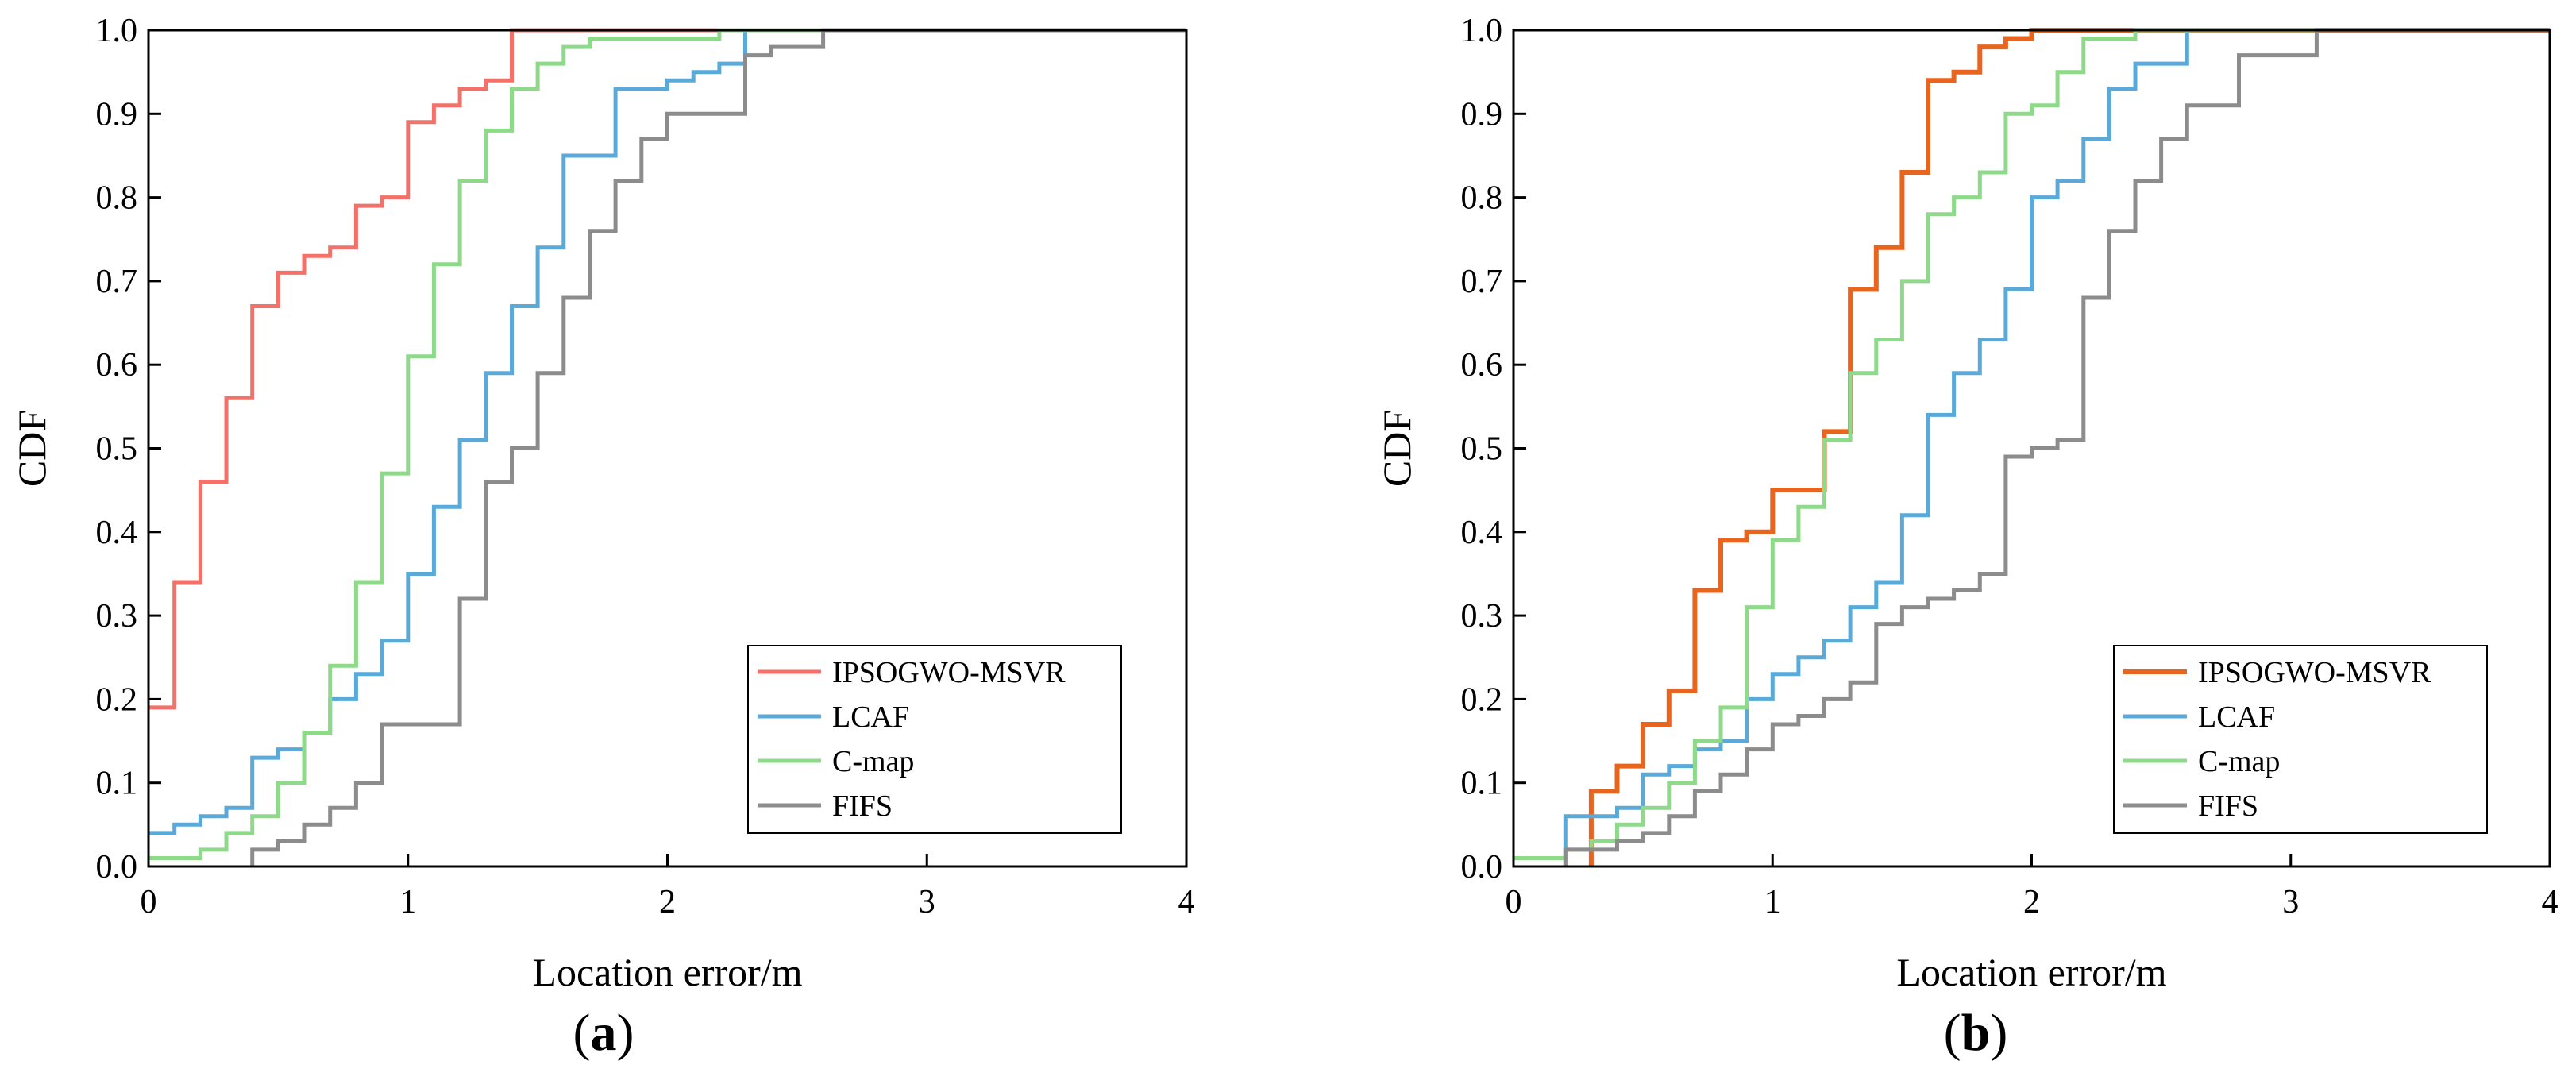  I want to click on panel-label: (a), so click(603, 1033).